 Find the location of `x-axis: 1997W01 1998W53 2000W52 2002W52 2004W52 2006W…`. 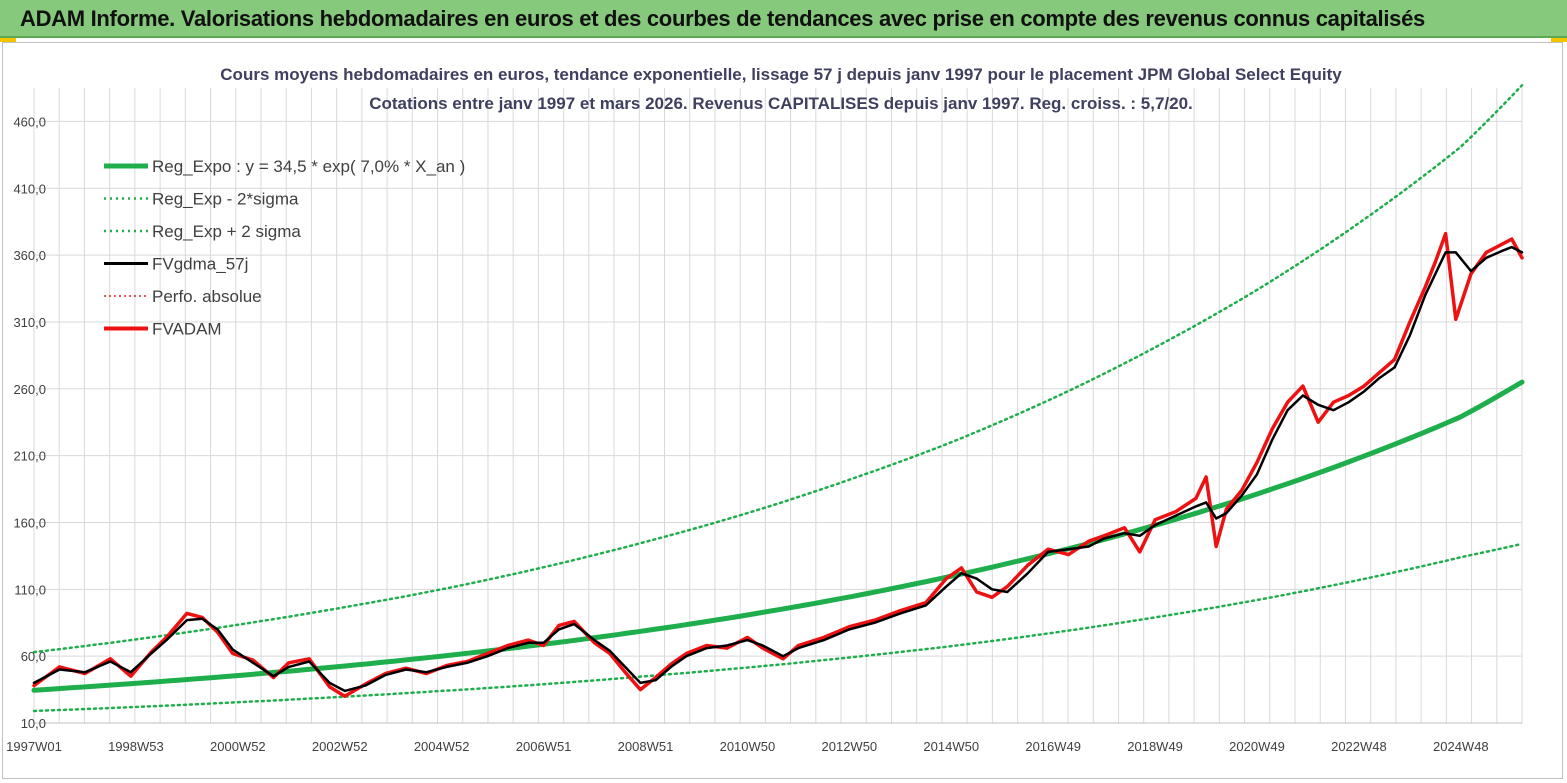

x-axis: 1997W01 1998W53 2000W52 2002W52 2004W52 2006W… is located at coordinates (747, 746).